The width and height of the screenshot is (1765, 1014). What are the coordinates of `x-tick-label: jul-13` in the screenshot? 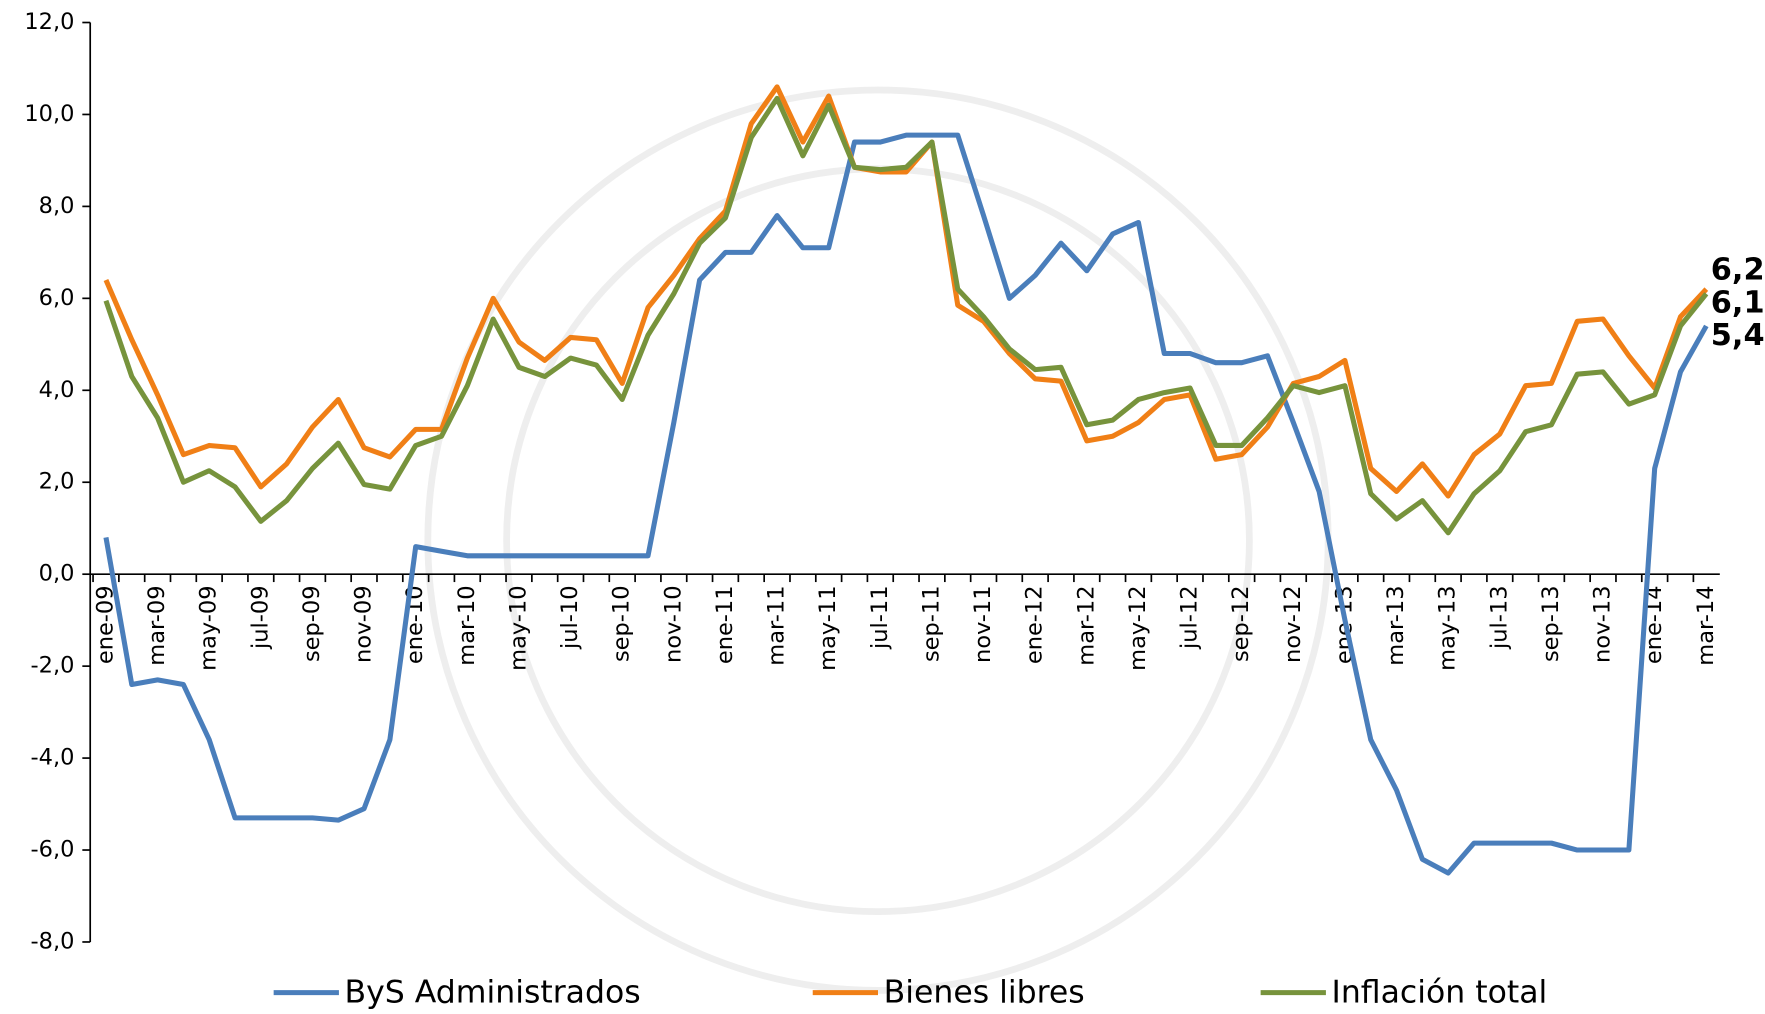 It's located at (1499, 617).